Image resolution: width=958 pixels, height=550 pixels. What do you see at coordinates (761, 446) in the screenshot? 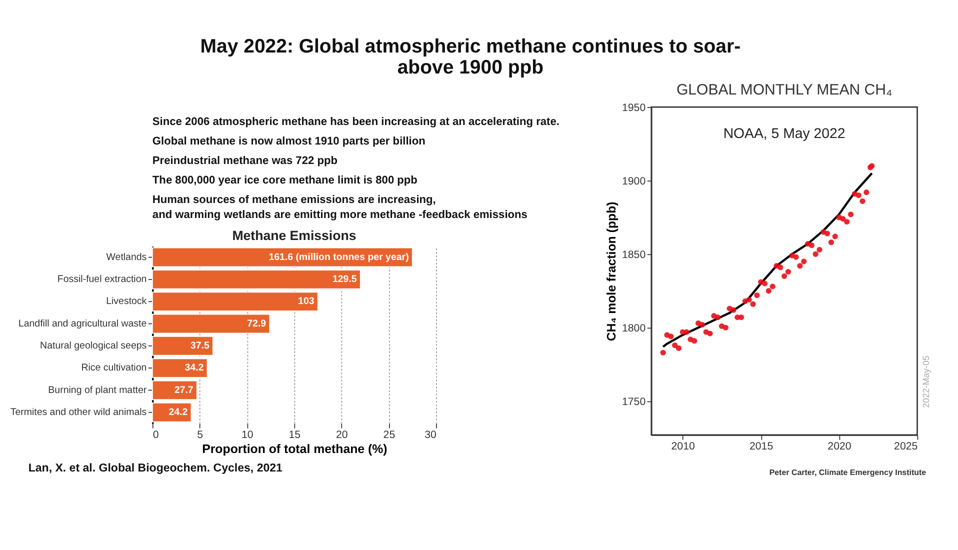
I see `x-tick-label: 2015` at bounding box center [761, 446].